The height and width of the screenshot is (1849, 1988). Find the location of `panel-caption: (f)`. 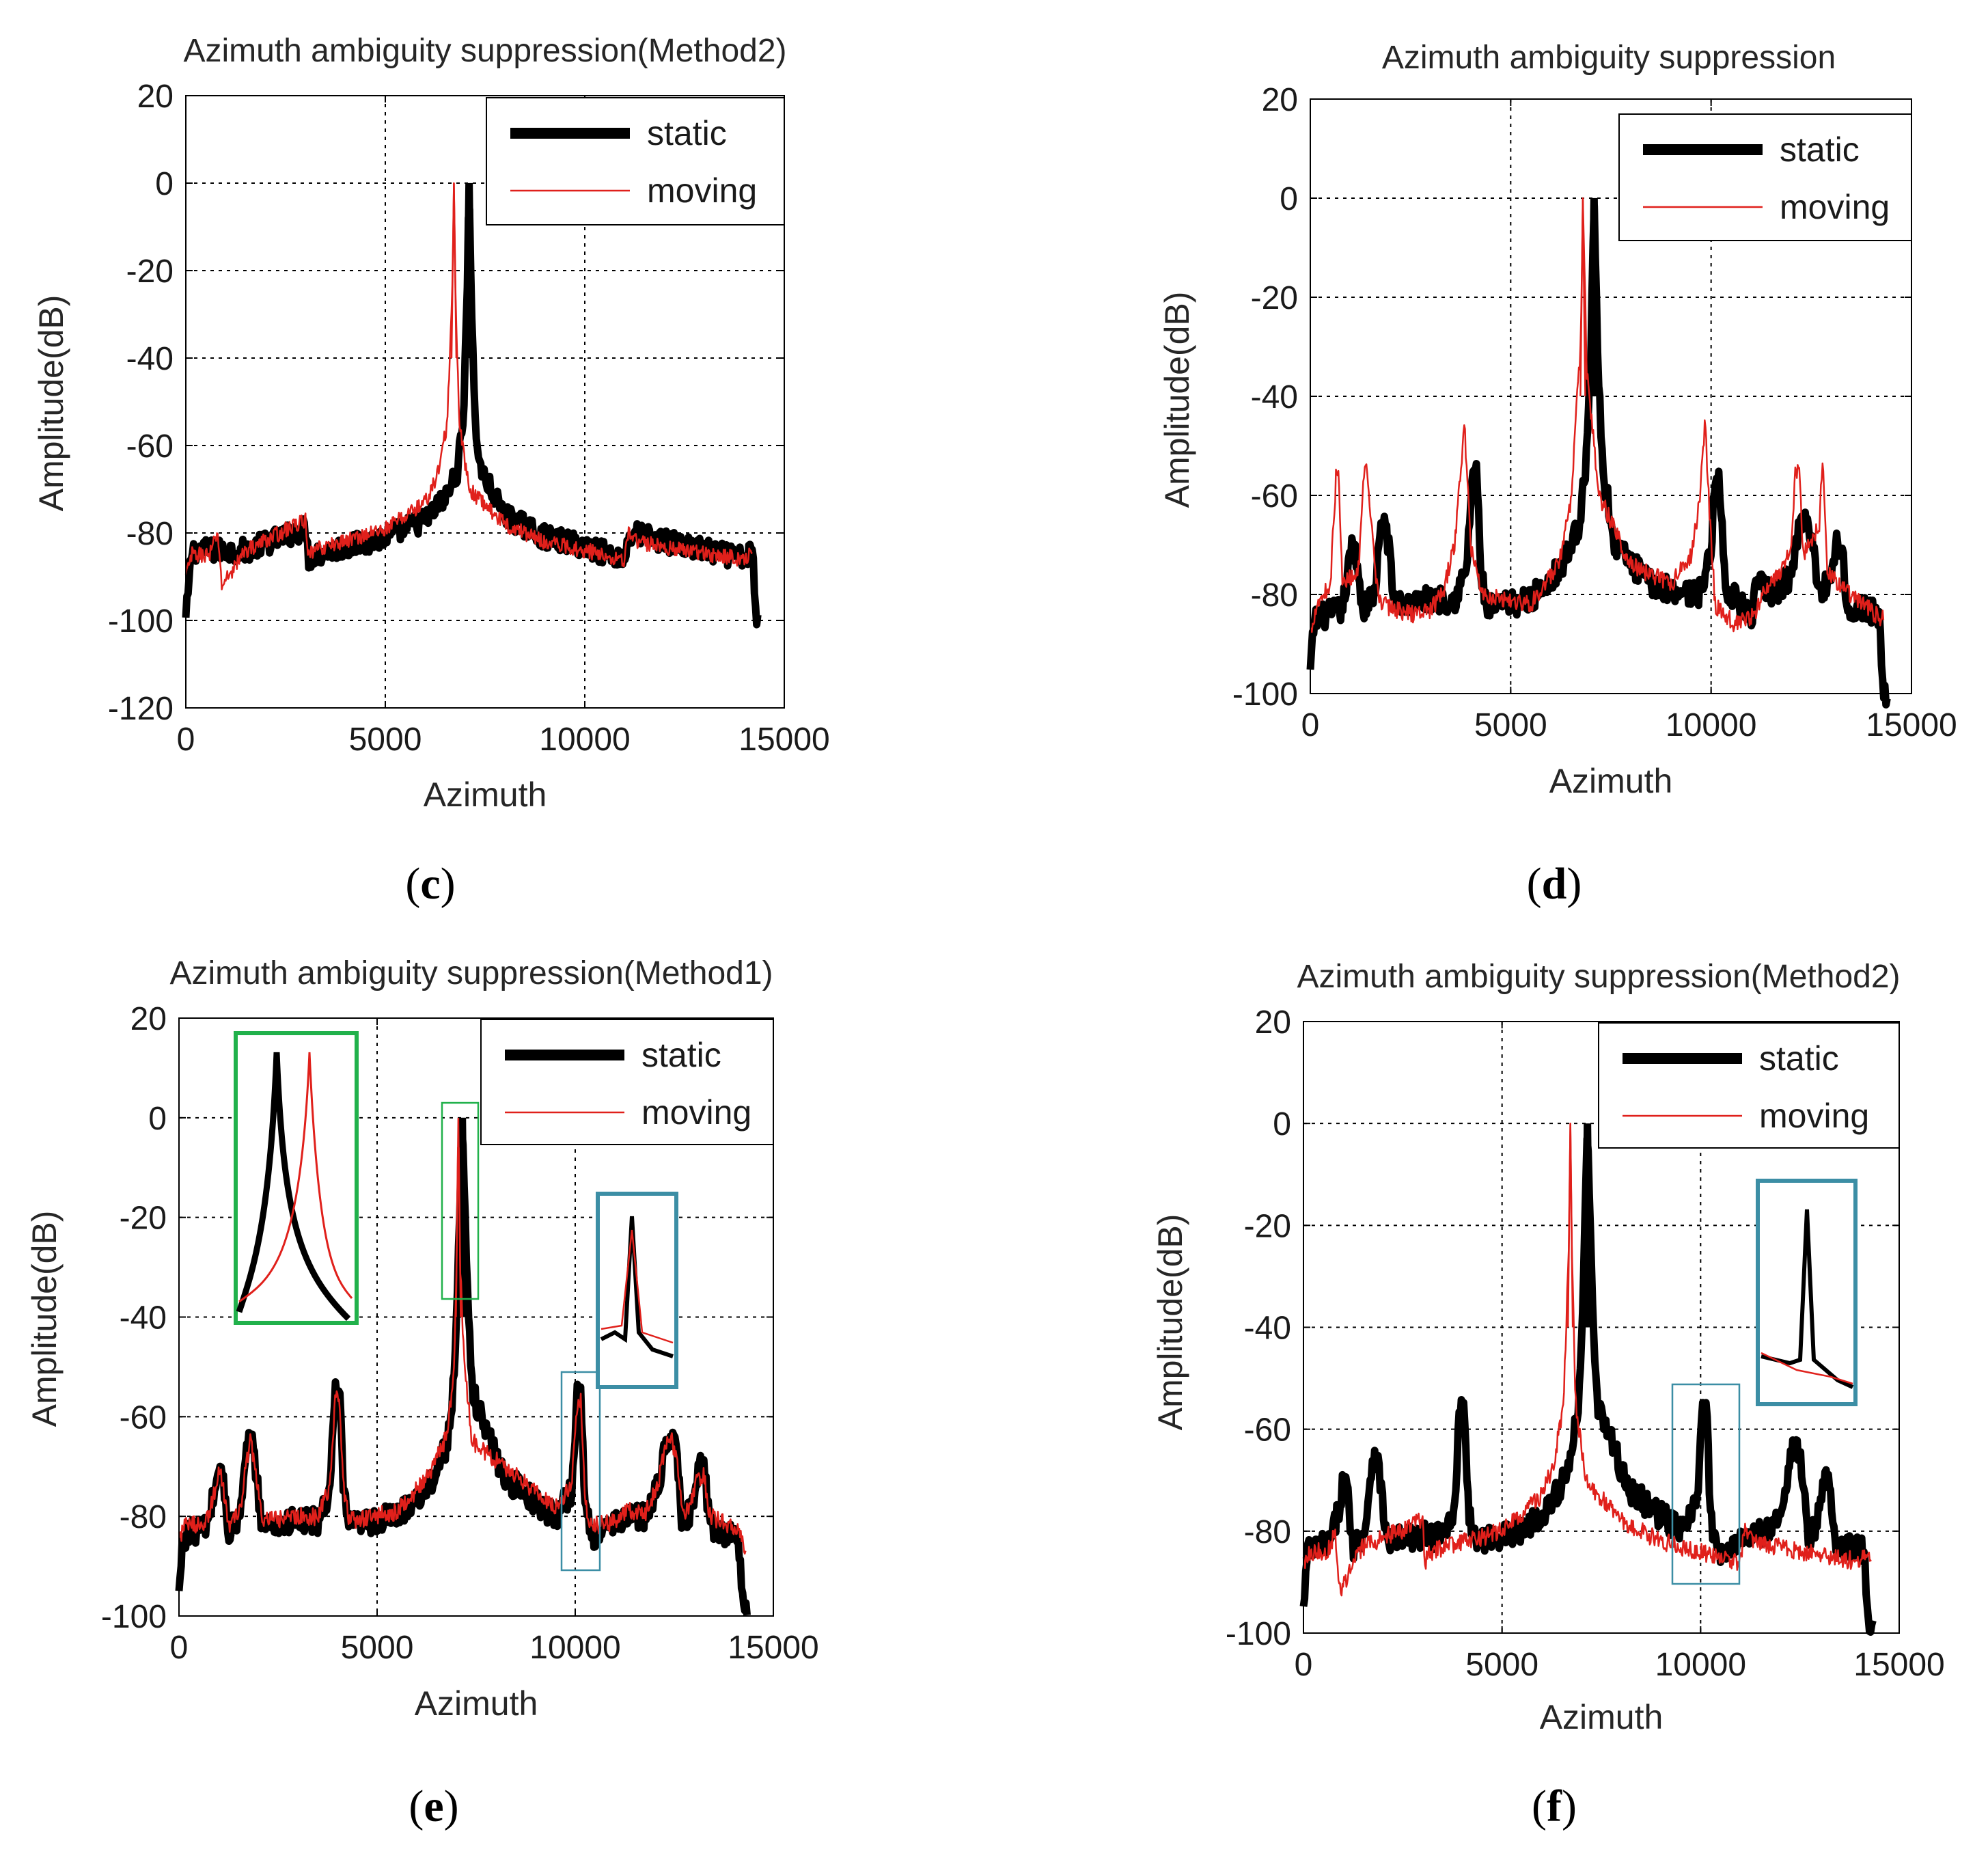

panel-caption: (f) is located at coordinates (1554, 1806).